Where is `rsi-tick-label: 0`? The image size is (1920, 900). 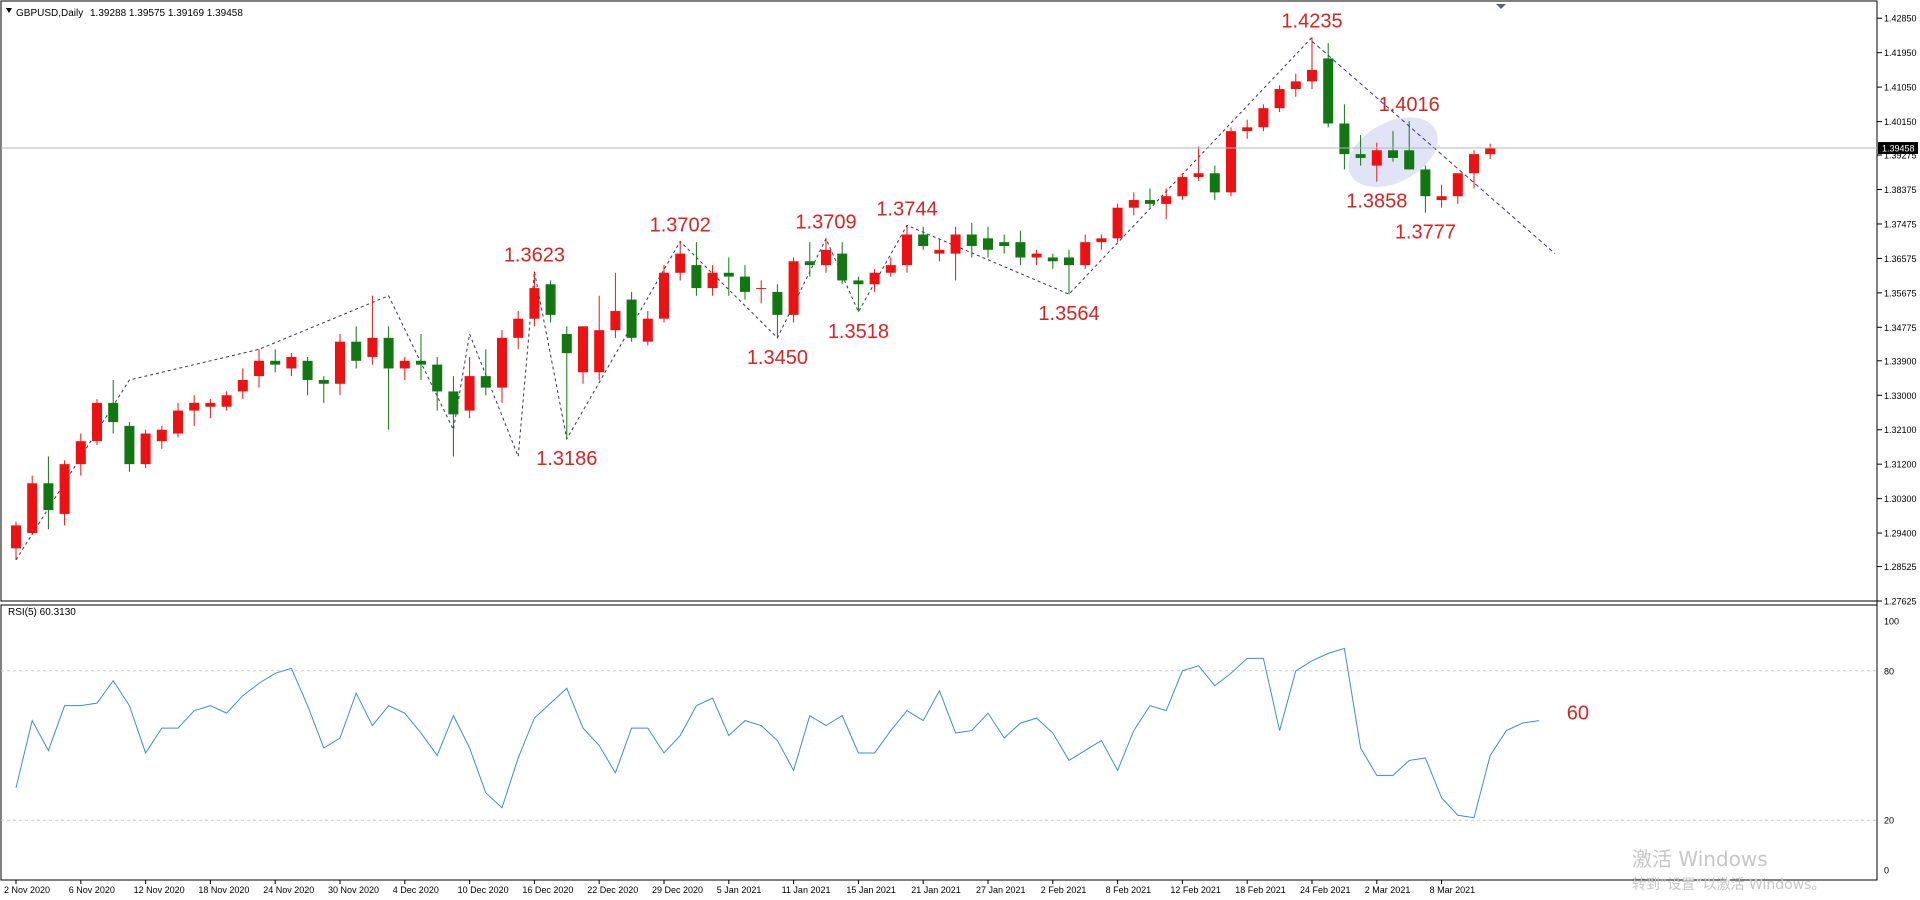
rsi-tick-label: 0 is located at coordinates (1886, 871).